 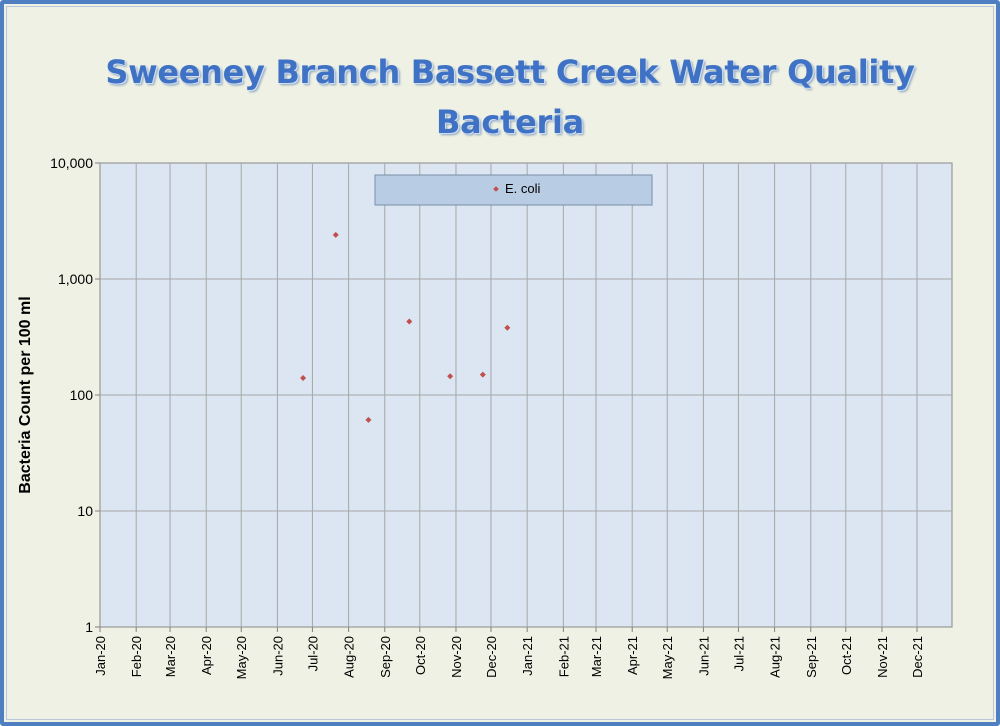 What do you see at coordinates (596, 656) in the screenshot?
I see `x-tick-label: Mar-21` at bounding box center [596, 656].